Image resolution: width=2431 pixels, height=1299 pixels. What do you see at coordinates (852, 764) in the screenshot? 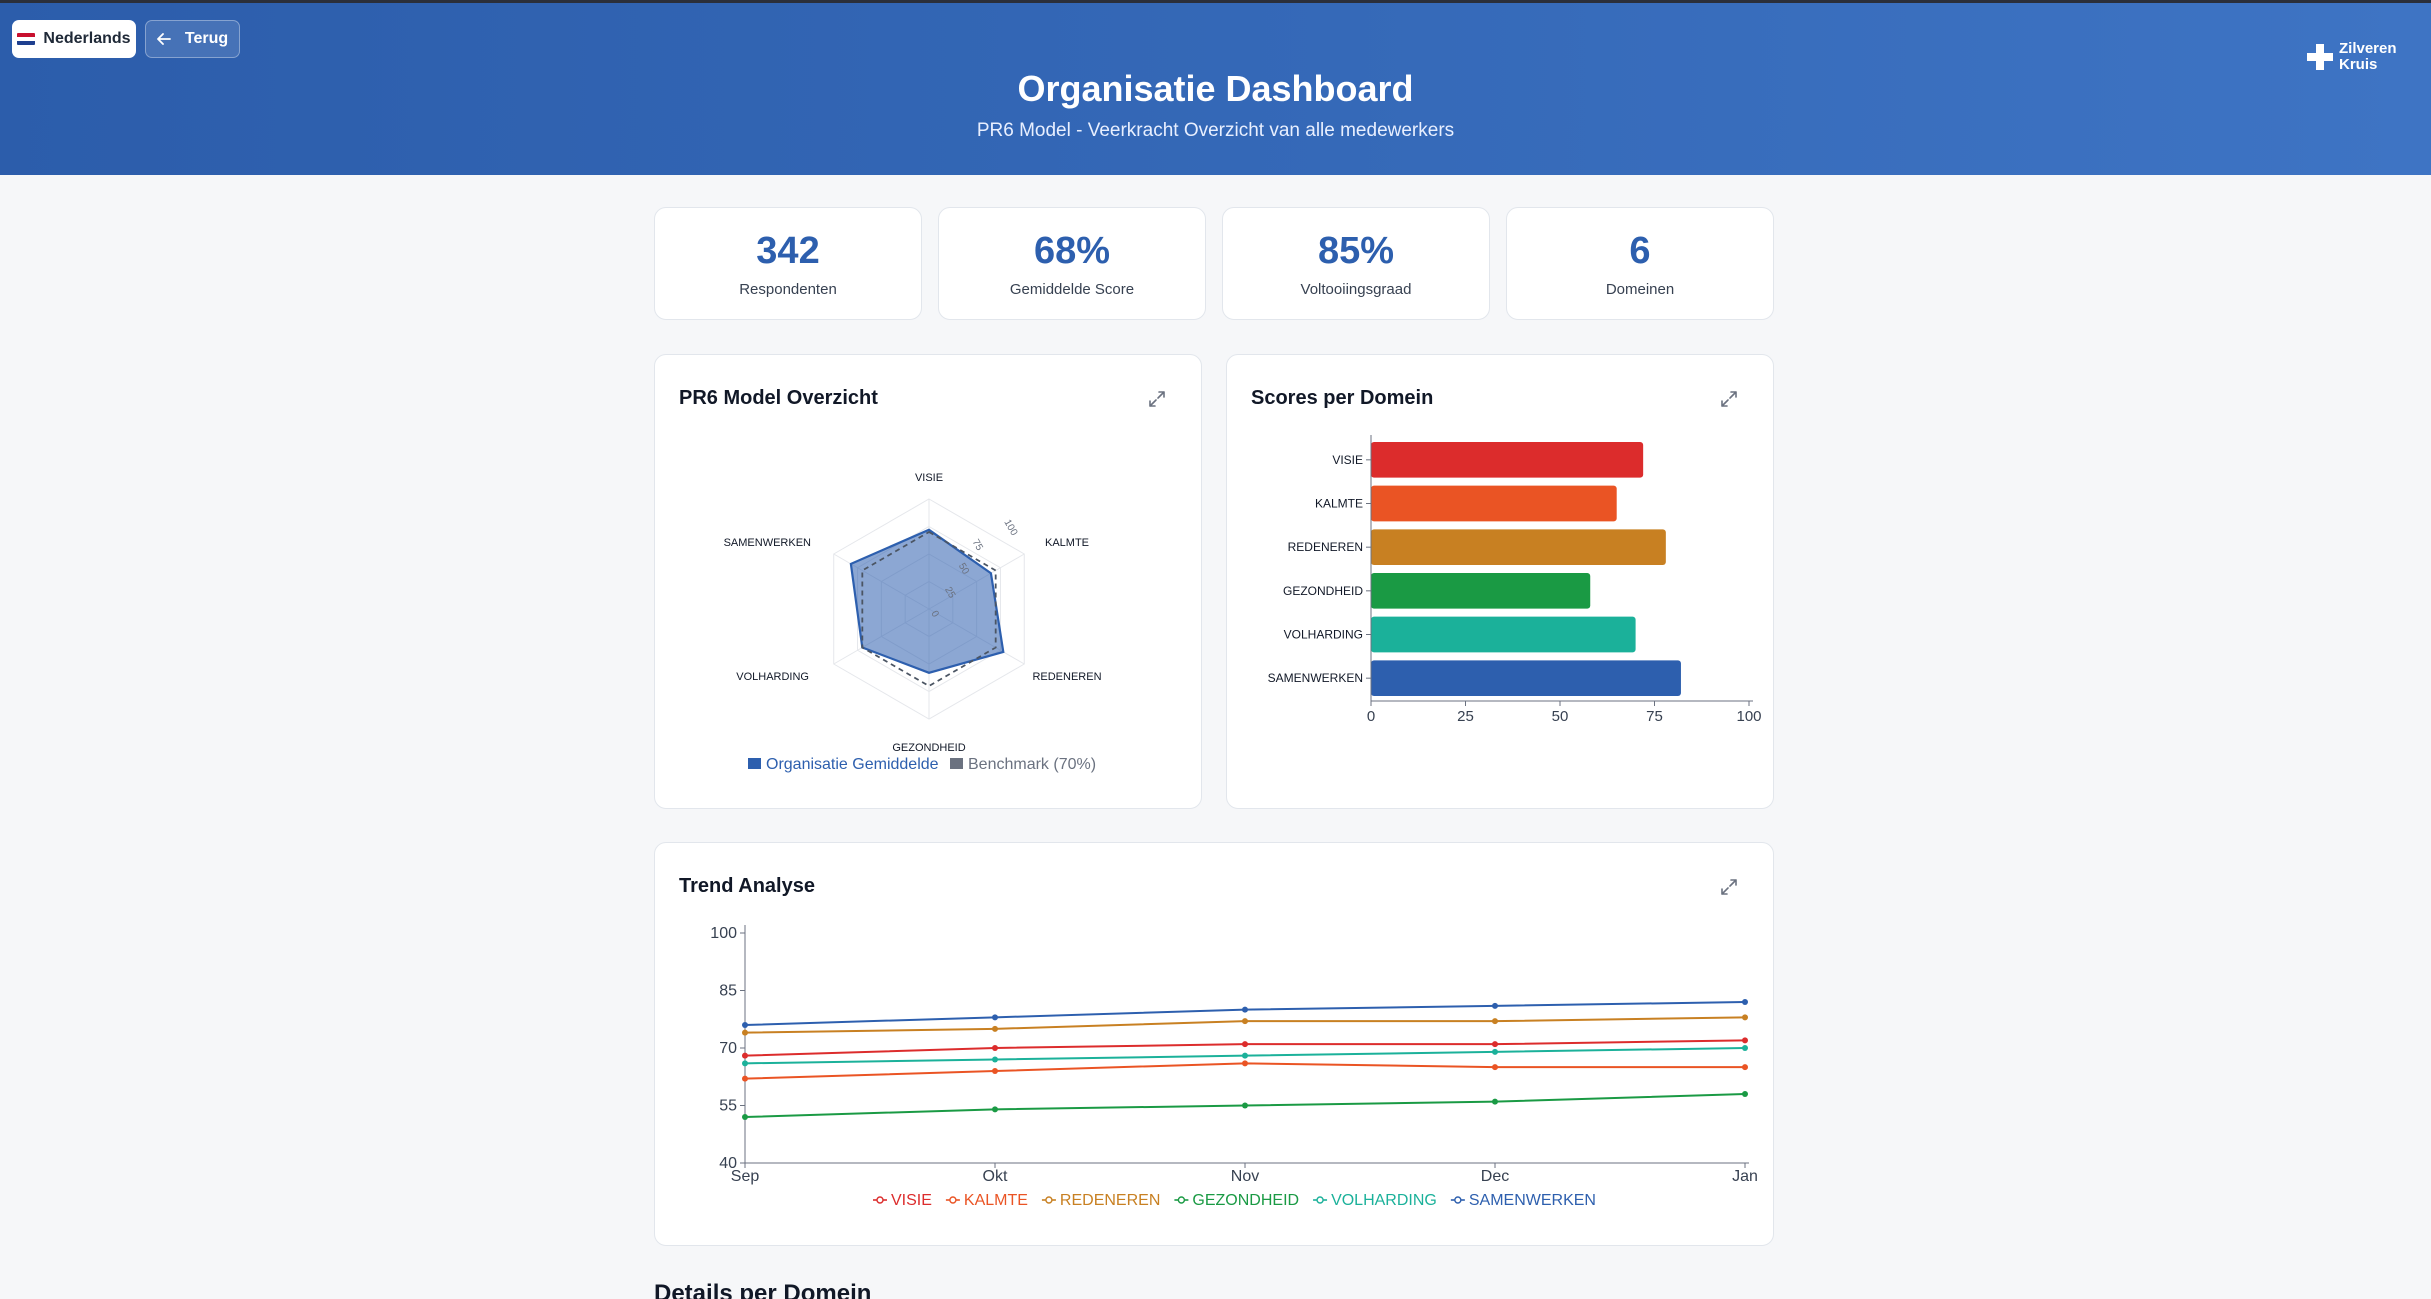
I see `legend-label: Organisatie Gemiddelde` at bounding box center [852, 764].